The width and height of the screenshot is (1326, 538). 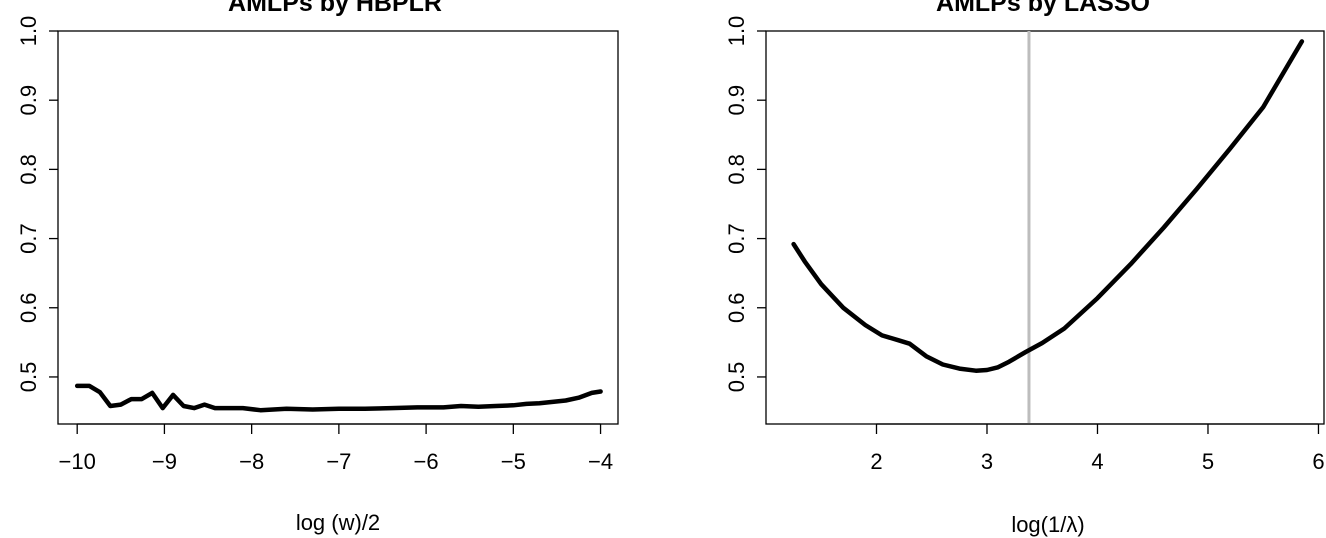 What do you see at coordinates (987, 461) in the screenshot?
I see `x-tick-label: 3` at bounding box center [987, 461].